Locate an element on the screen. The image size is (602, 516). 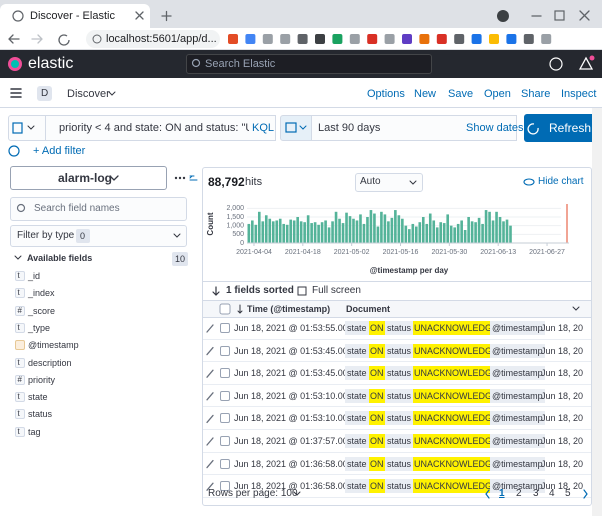
field-name: description is located at coordinates (50, 363).